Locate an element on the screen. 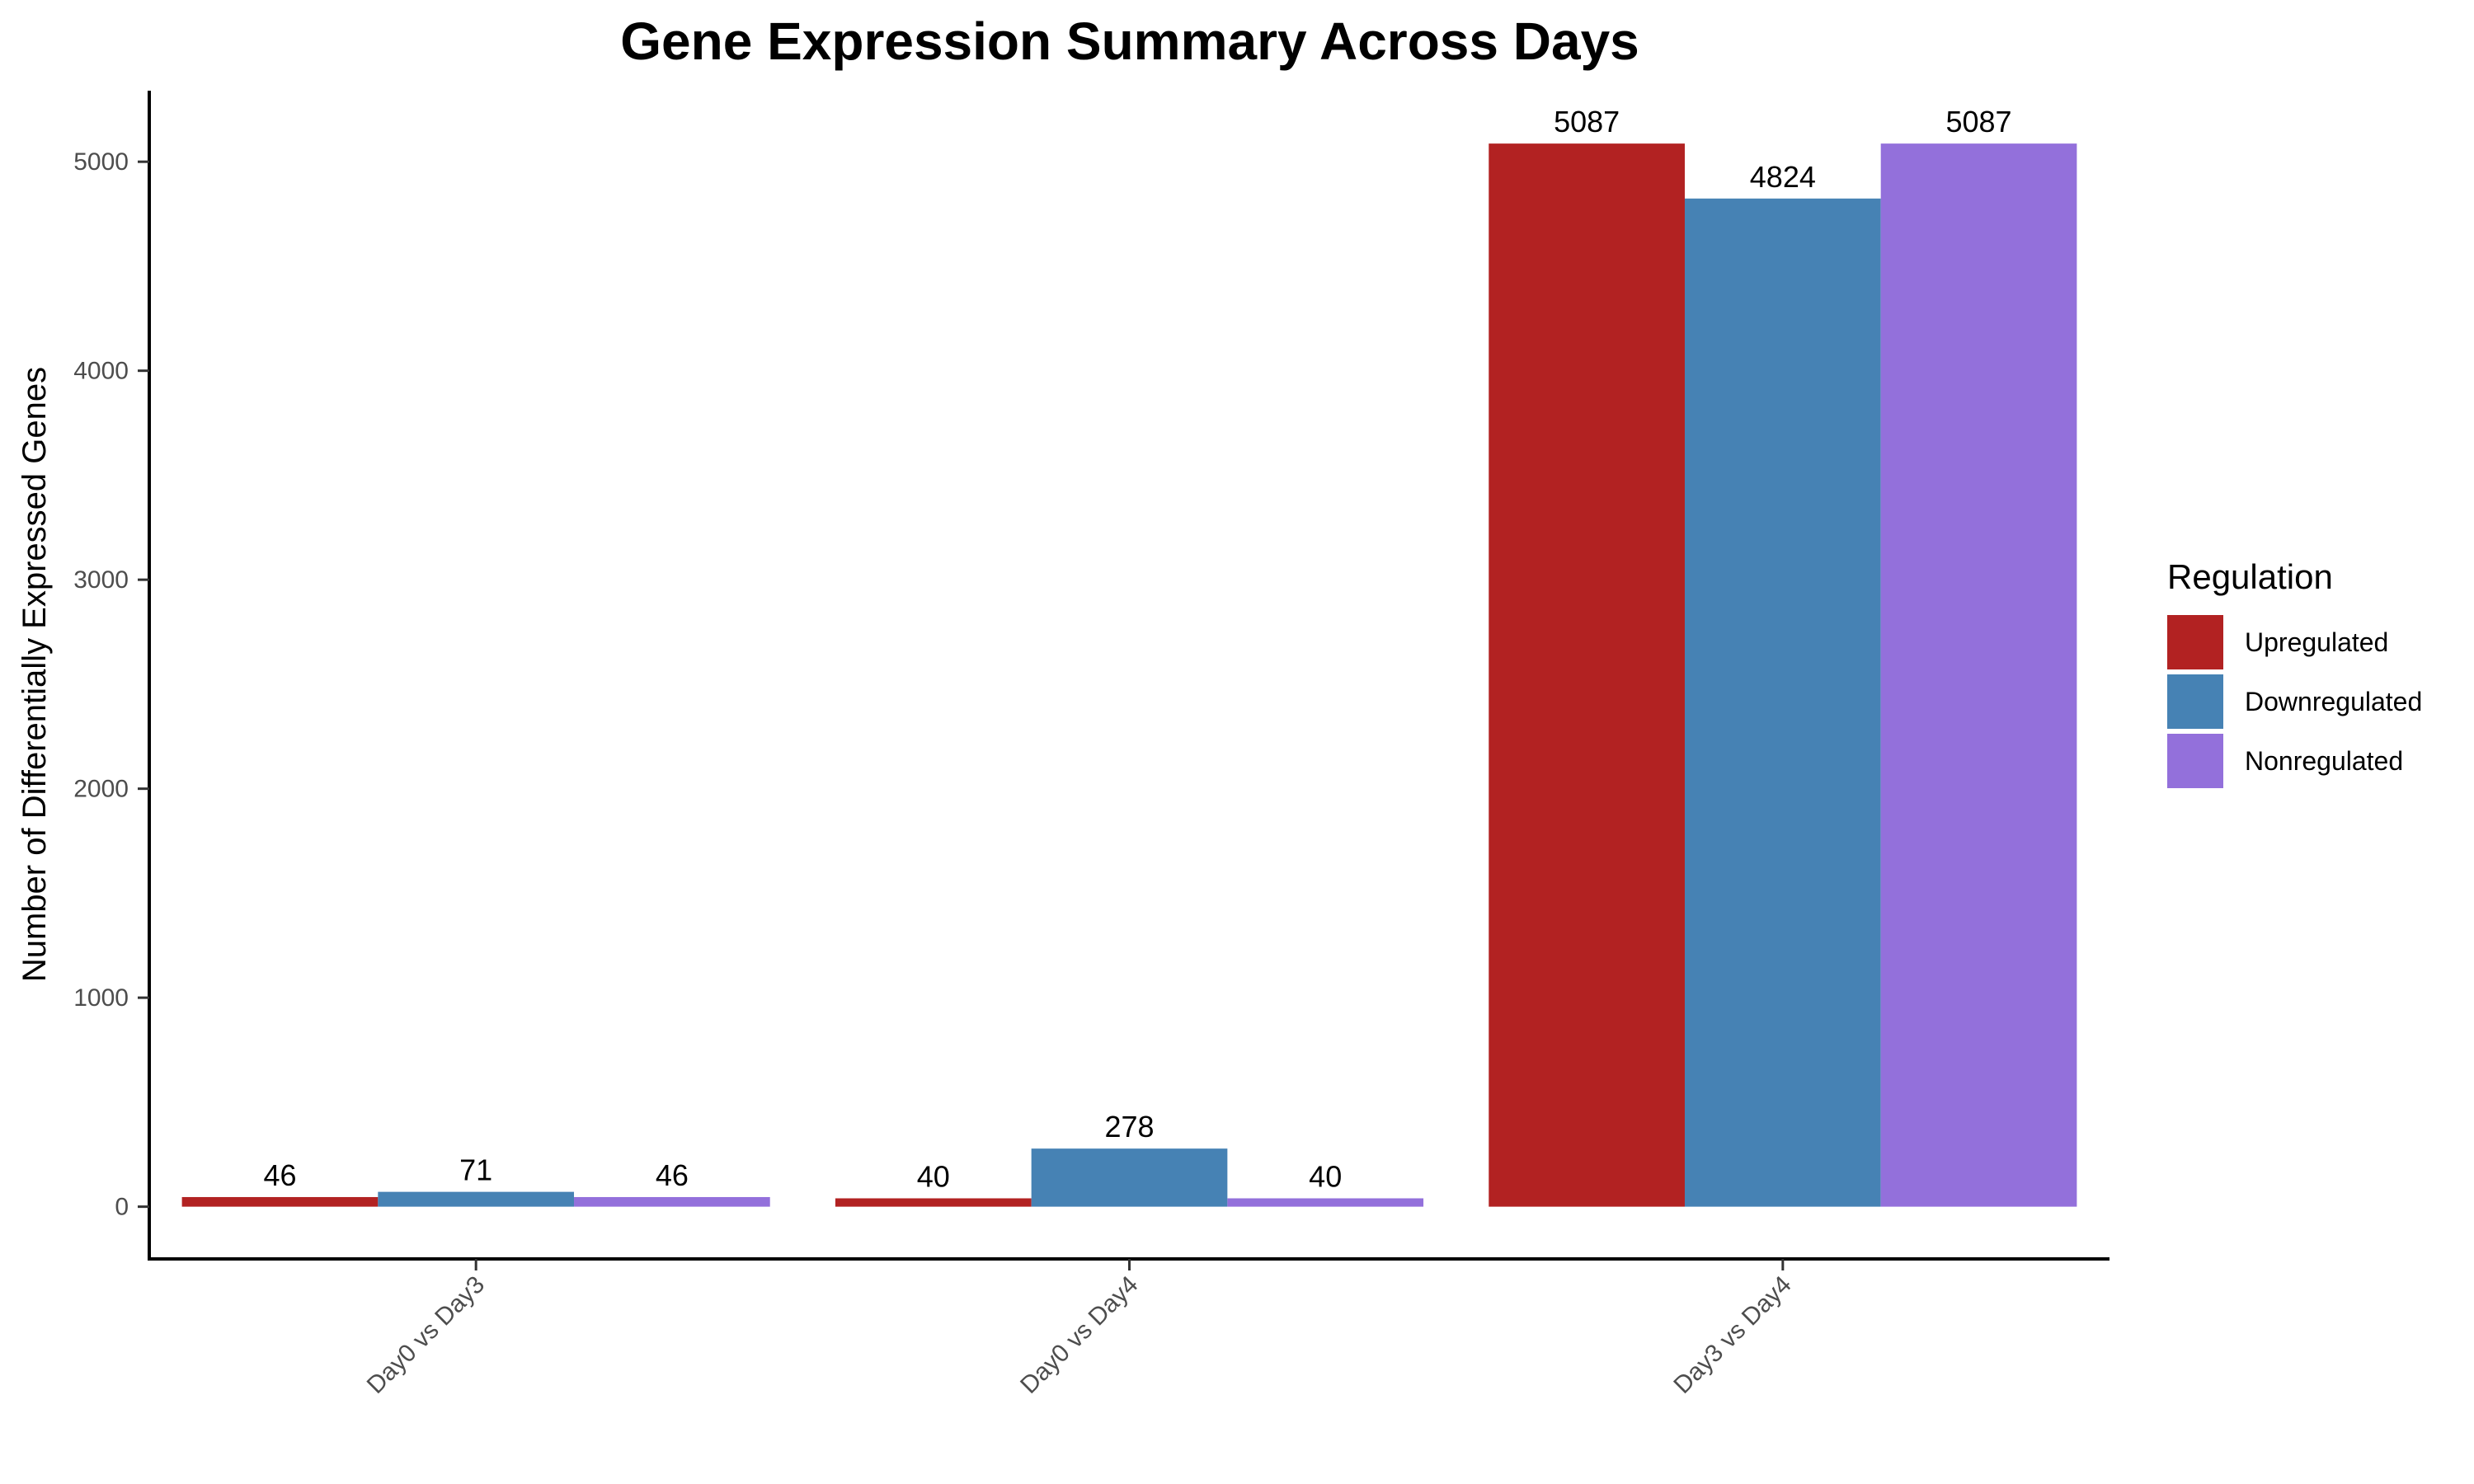 This screenshot has height=1484, width=2474. data-label: 278 is located at coordinates (1129, 1127).